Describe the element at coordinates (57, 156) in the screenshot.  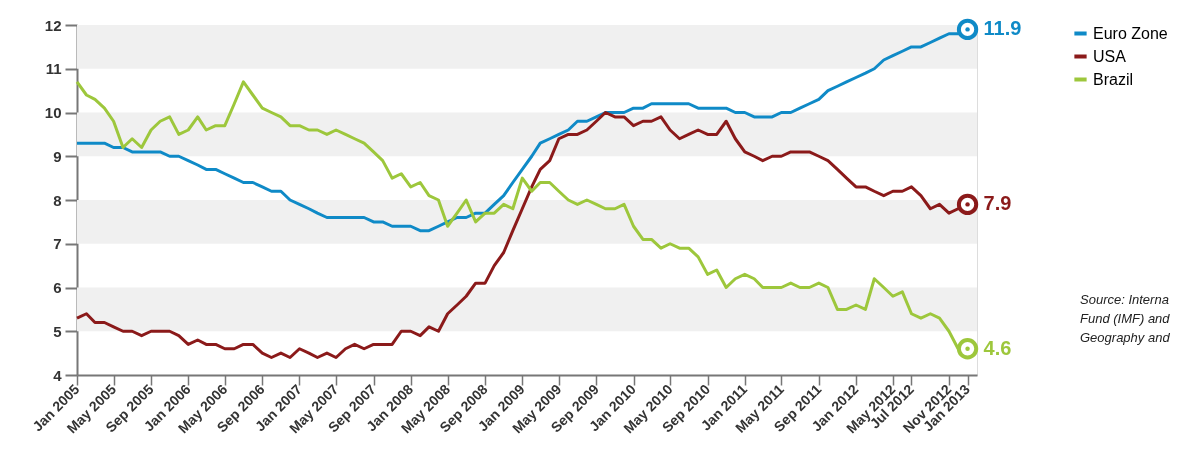
I see `y-tick-label: 9` at that location.